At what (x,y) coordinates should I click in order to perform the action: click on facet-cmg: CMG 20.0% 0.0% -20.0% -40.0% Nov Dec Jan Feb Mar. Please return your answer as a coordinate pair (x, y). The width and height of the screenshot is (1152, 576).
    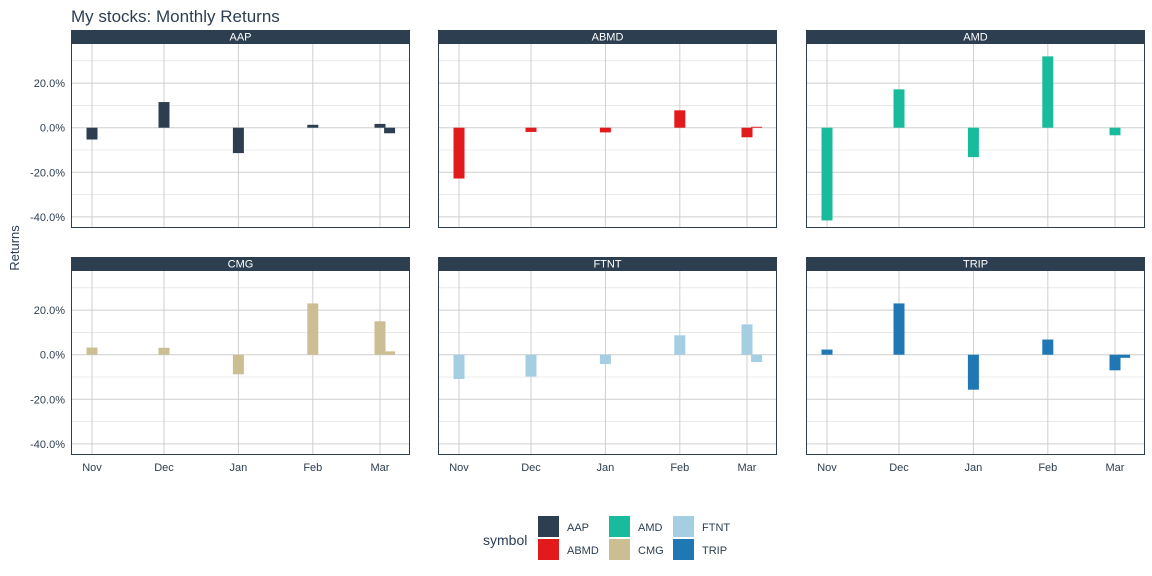
    Looking at the image, I should click on (220, 365).